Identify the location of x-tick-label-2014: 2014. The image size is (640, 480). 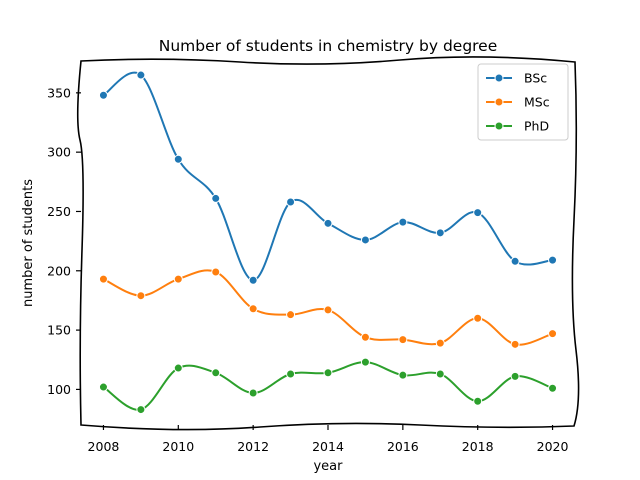
(328, 446).